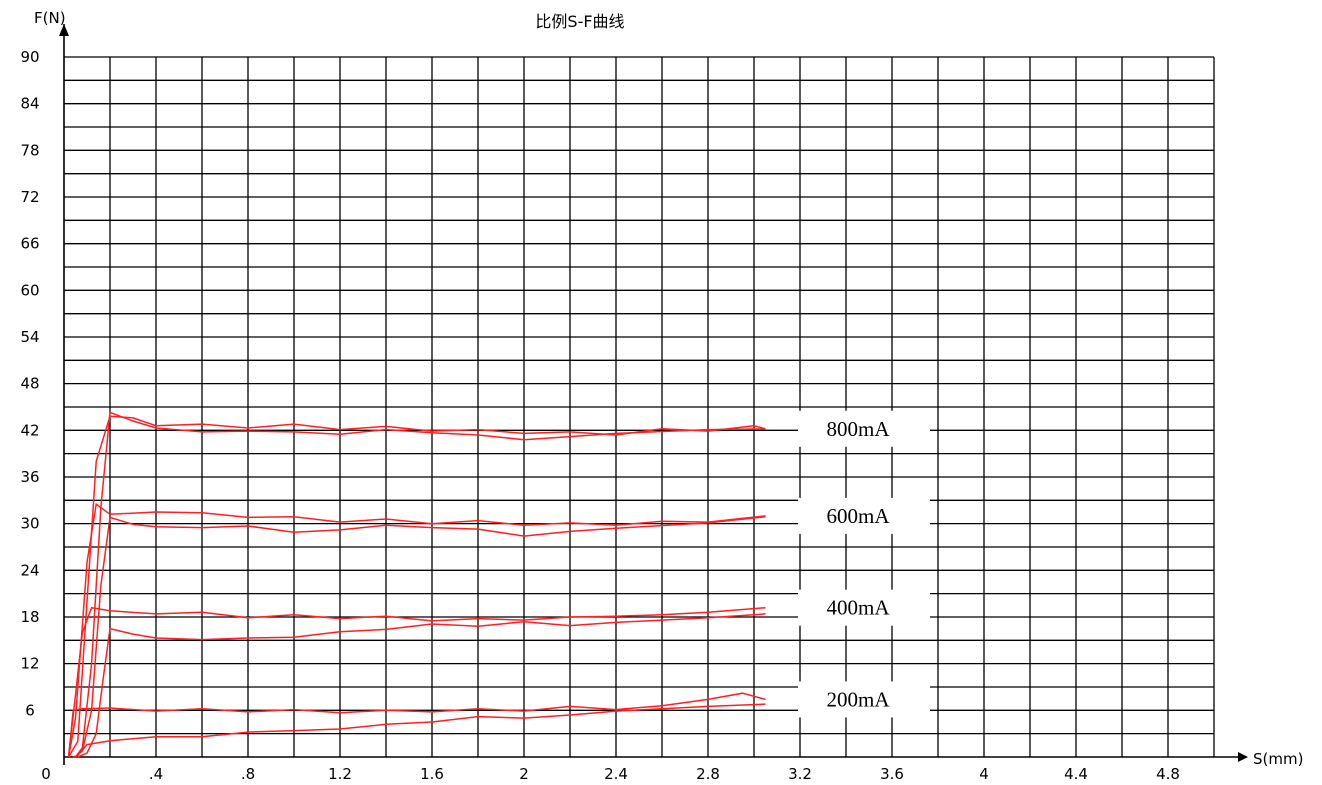  What do you see at coordinates (421, 685) in the screenshot?
I see `series-400ma-unloading-line` at bounding box center [421, 685].